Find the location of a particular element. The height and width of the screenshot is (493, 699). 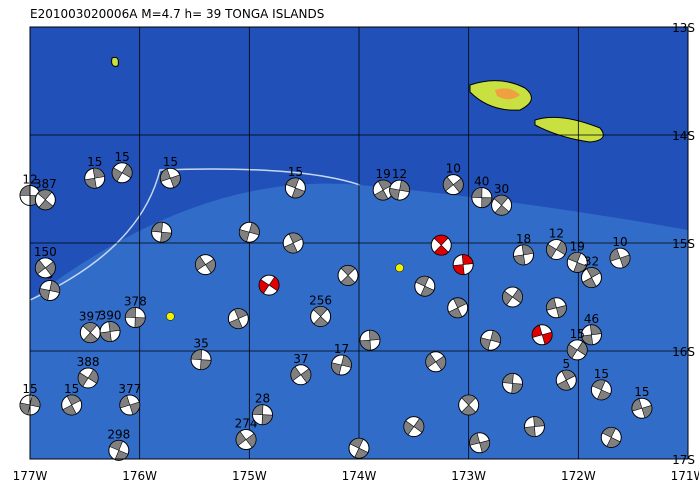

depth-label: 5 is located at coordinates (566, 364).